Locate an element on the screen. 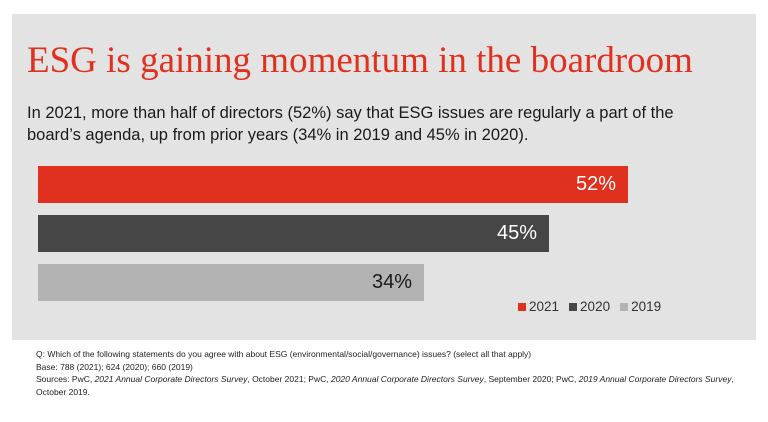 The height and width of the screenshot is (422, 768). sources-text: , October 2019. is located at coordinates (385, 385).